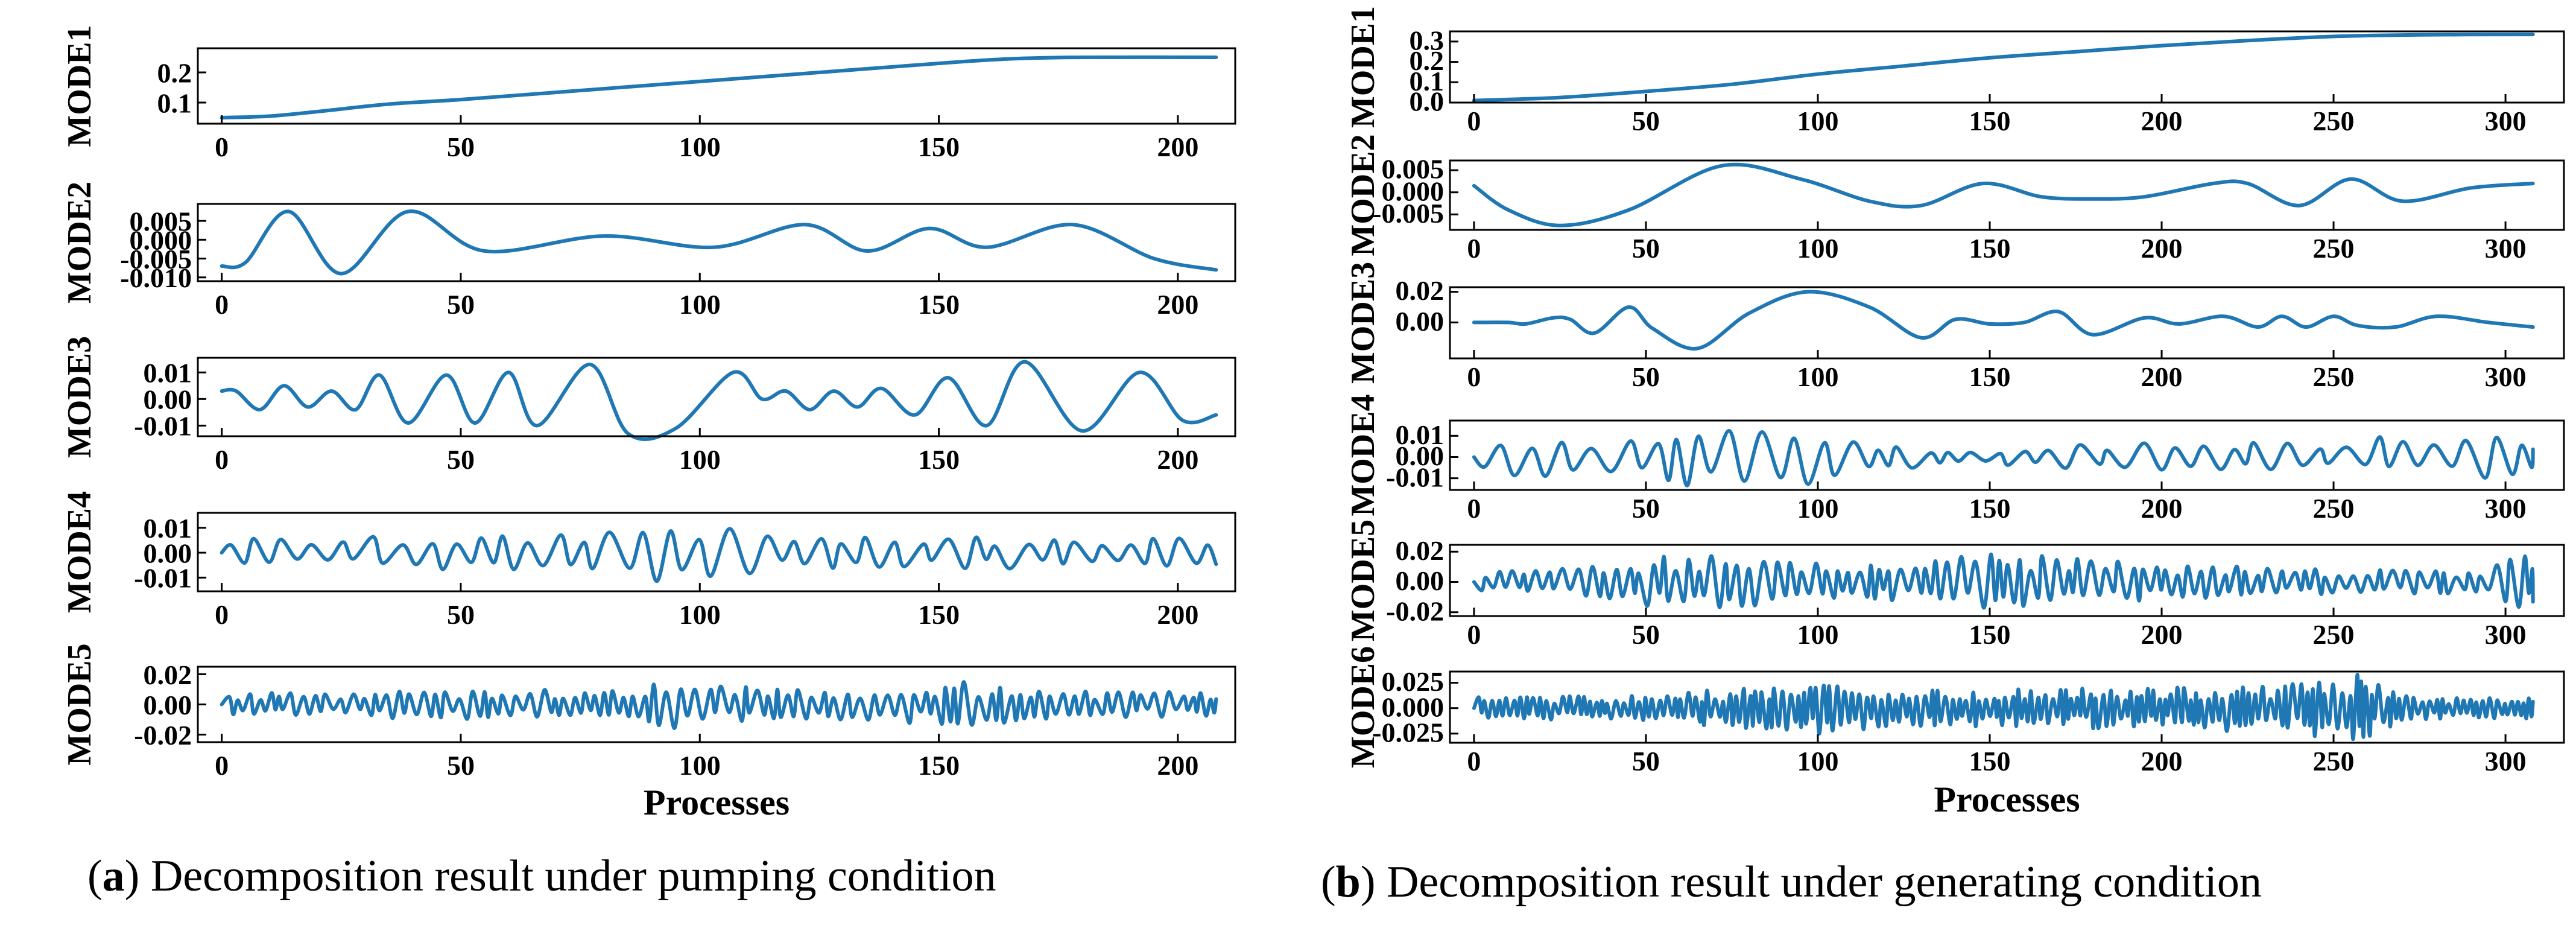  I want to click on series-line-mode2, so click(719, 242).